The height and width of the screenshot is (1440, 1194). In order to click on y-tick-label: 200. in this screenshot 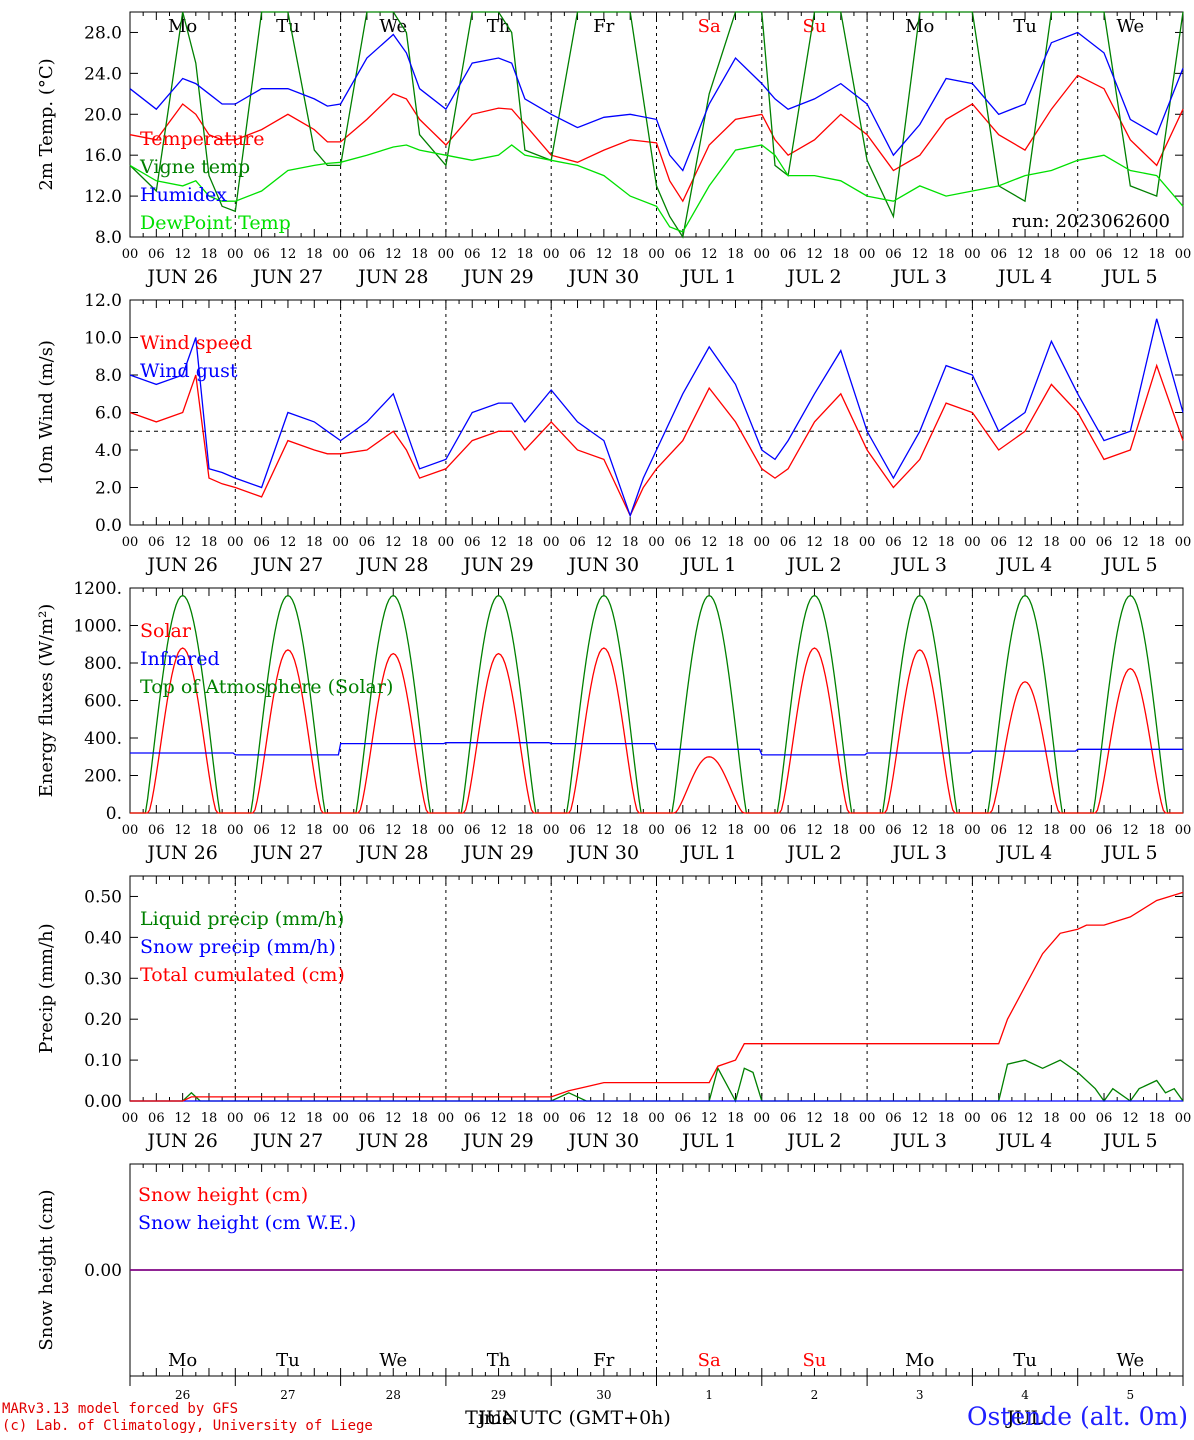, I will do `click(103, 777)`.